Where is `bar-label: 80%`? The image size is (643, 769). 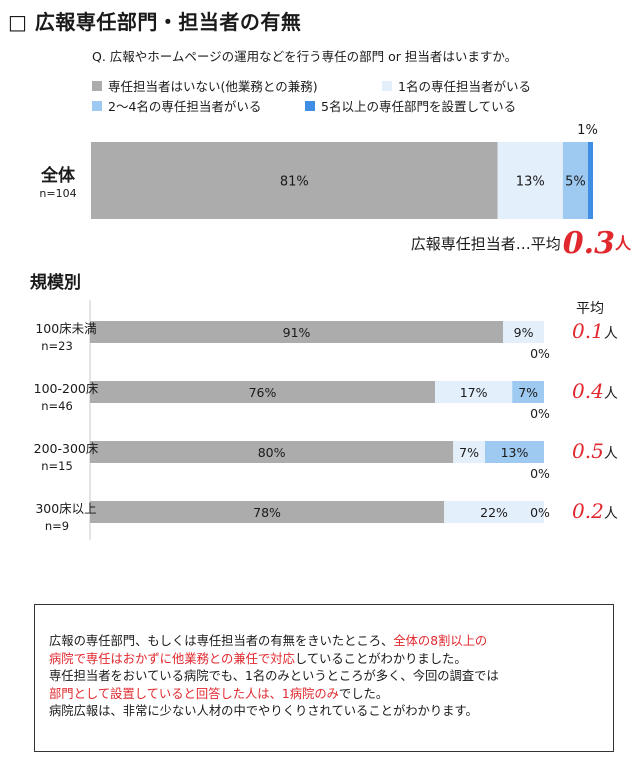
bar-label: 80% is located at coordinates (272, 452).